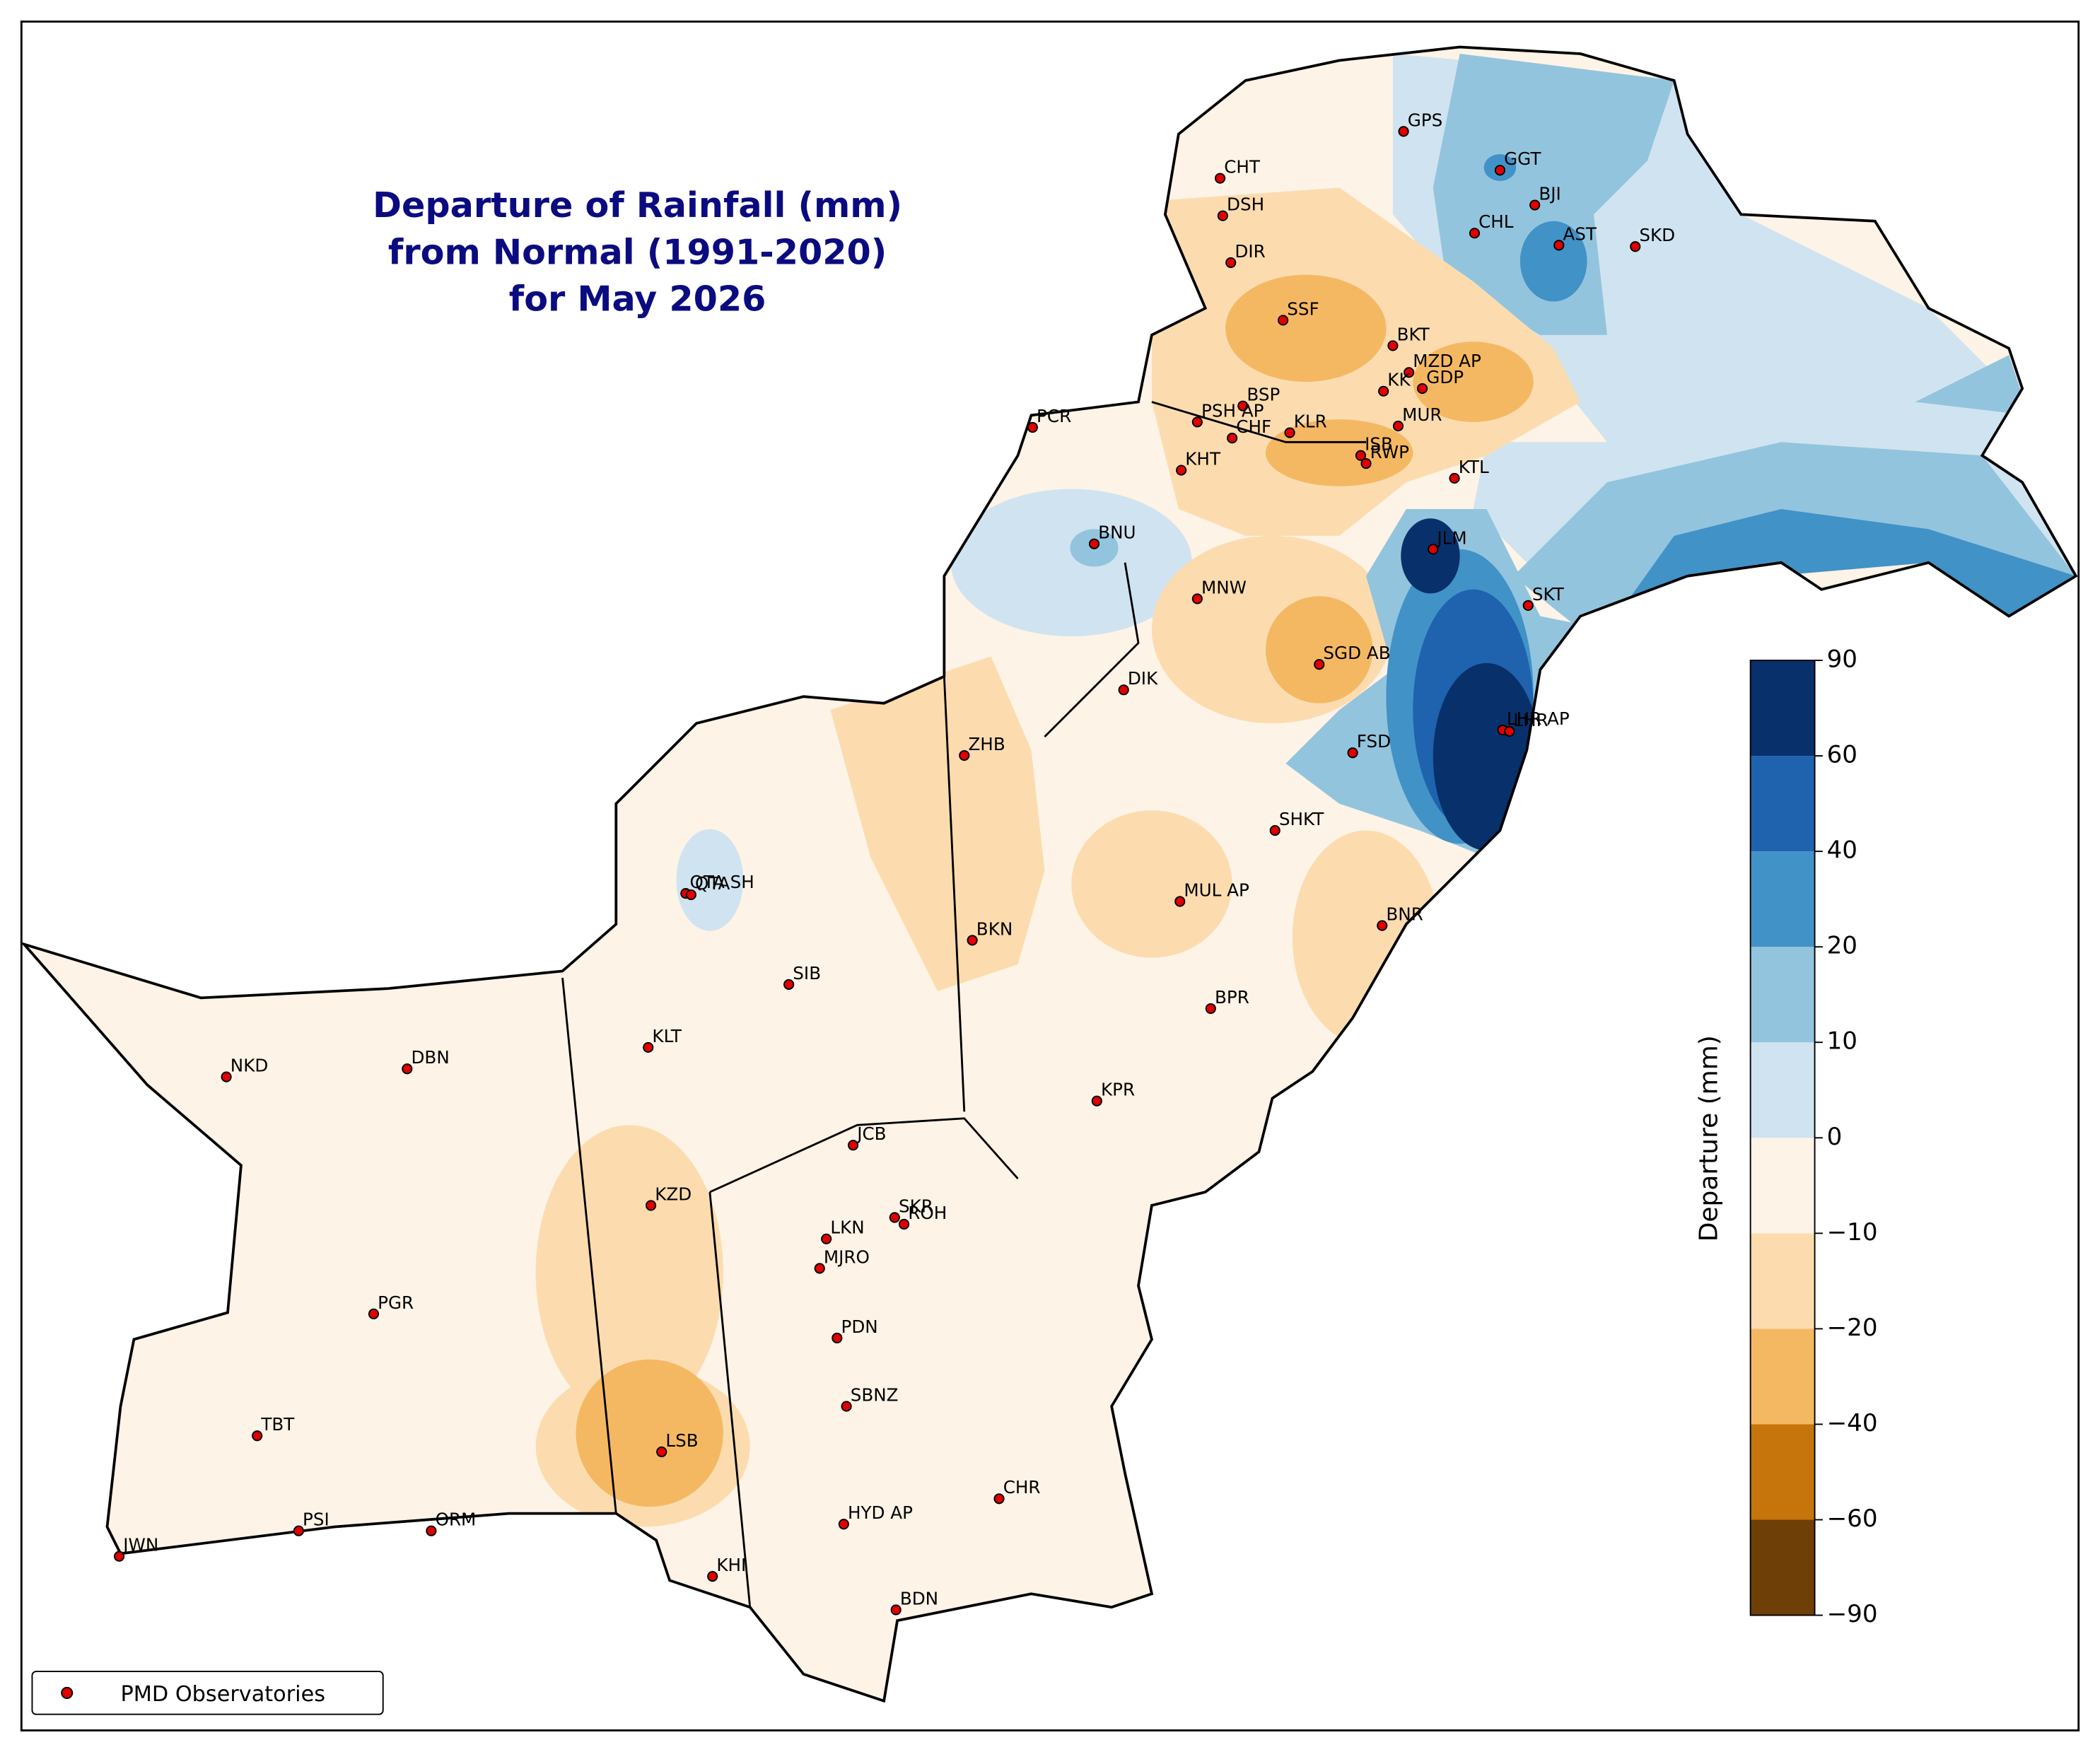 The image size is (2100, 1752). What do you see at coordinates (807, 973) in the screenshot?
I see `station-label: SIB` at bounding box center [807, 973].